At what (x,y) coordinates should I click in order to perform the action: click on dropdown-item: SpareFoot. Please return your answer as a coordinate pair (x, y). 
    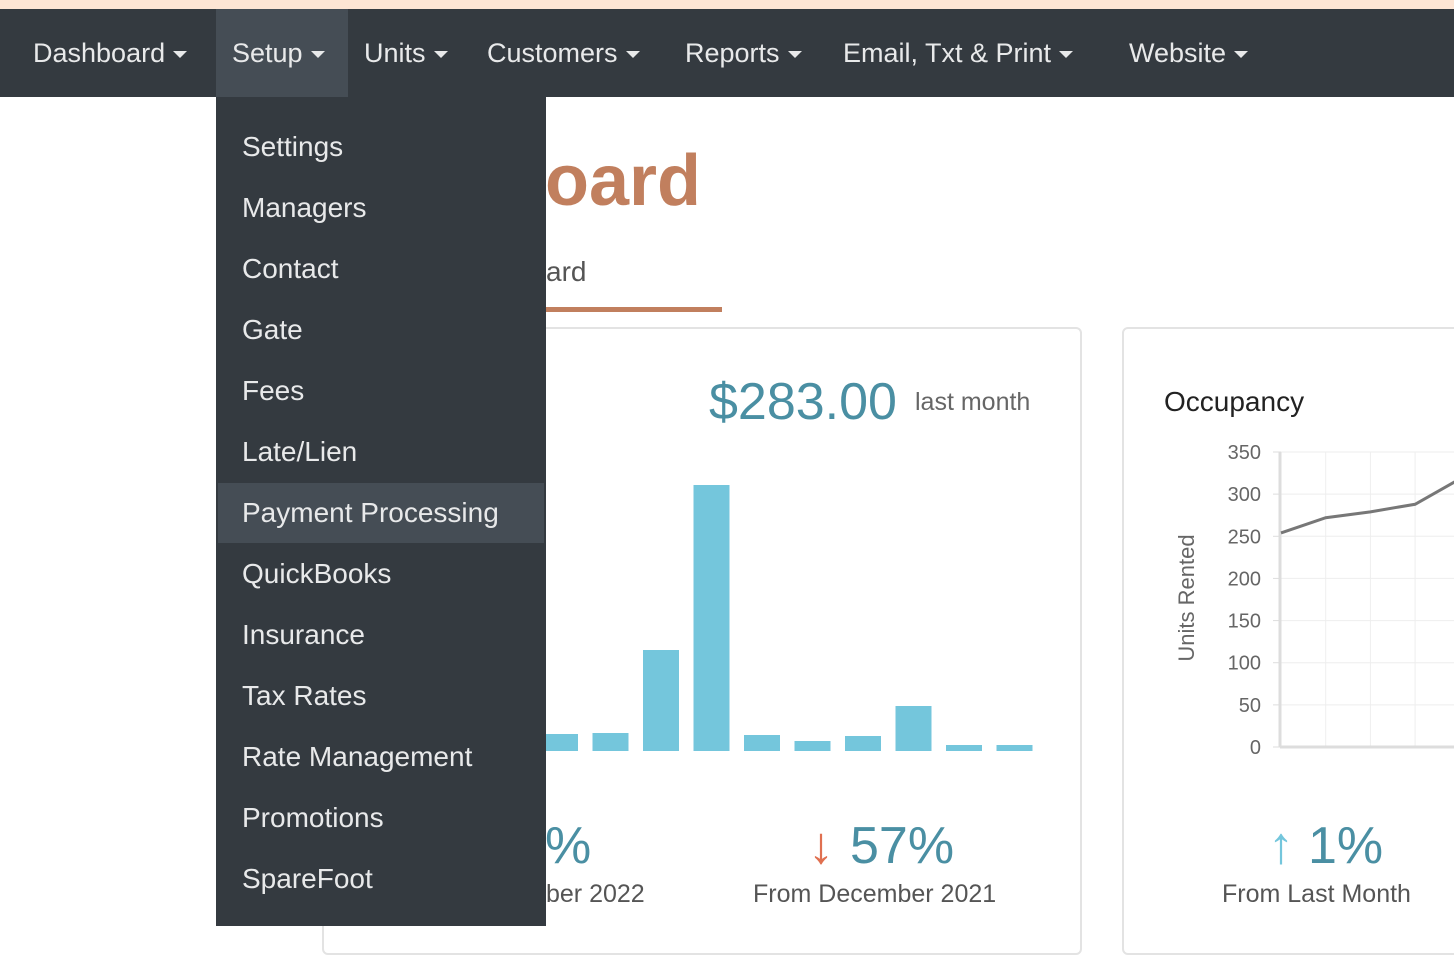
    Looking at the image, I should click on (307, 878).